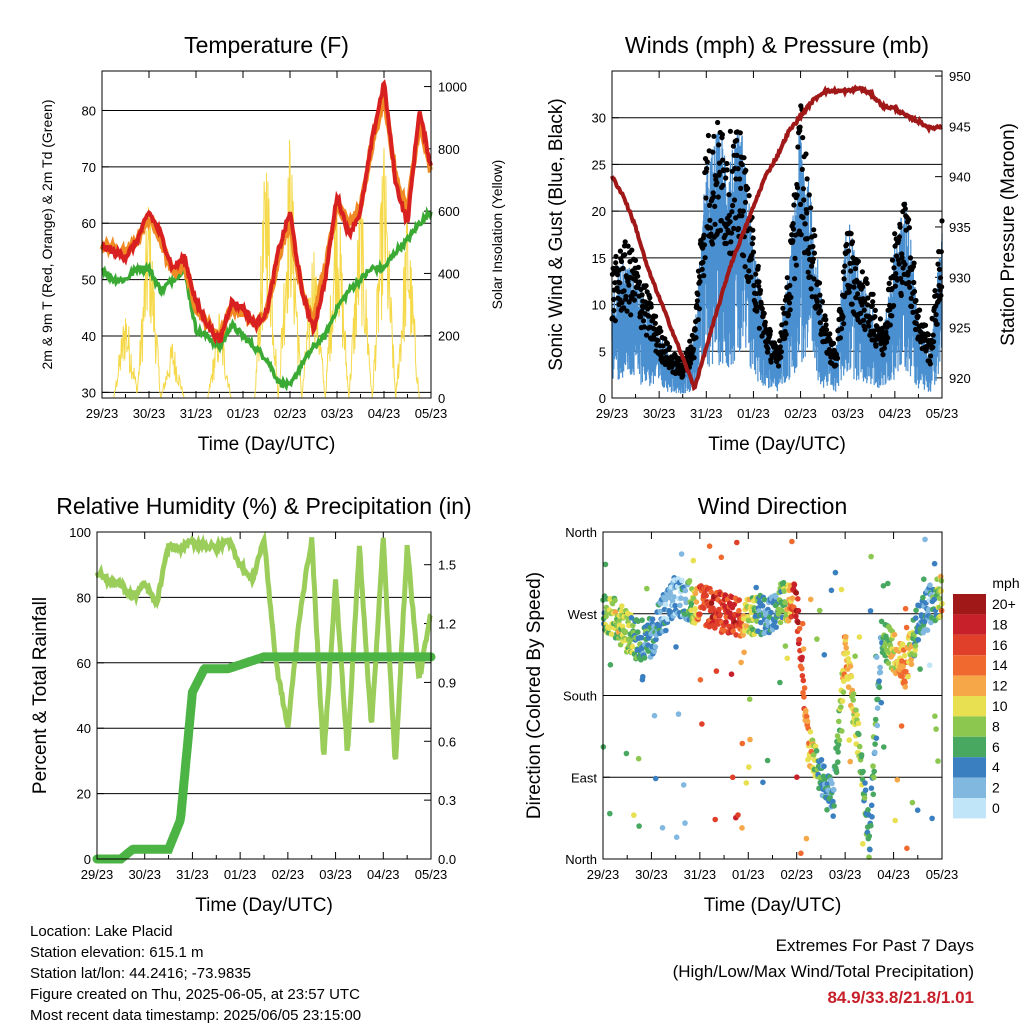 The height and width of the screenshot is (1026, 1024). What do you see at coordinates (603, 874) in the screenshot?
I see `x-tick-label: 29/23` at bounding box center [603, 874].